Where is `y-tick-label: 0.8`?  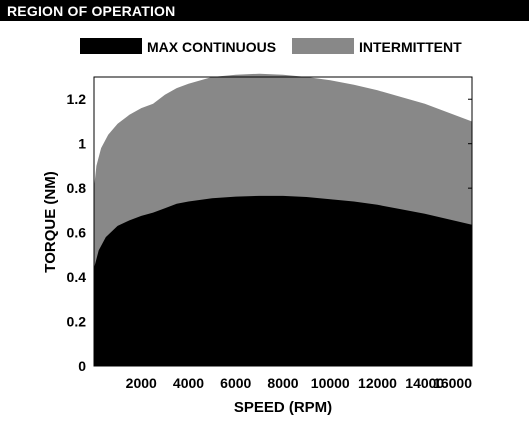
y-tick-label: 0.8 is located at coordinates (77, 188).